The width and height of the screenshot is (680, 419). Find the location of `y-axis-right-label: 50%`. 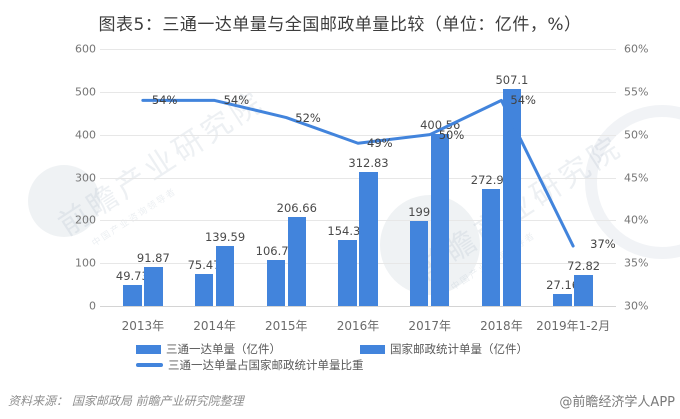

y-axis-right-label: 50% is located at coordinates (636, 135).